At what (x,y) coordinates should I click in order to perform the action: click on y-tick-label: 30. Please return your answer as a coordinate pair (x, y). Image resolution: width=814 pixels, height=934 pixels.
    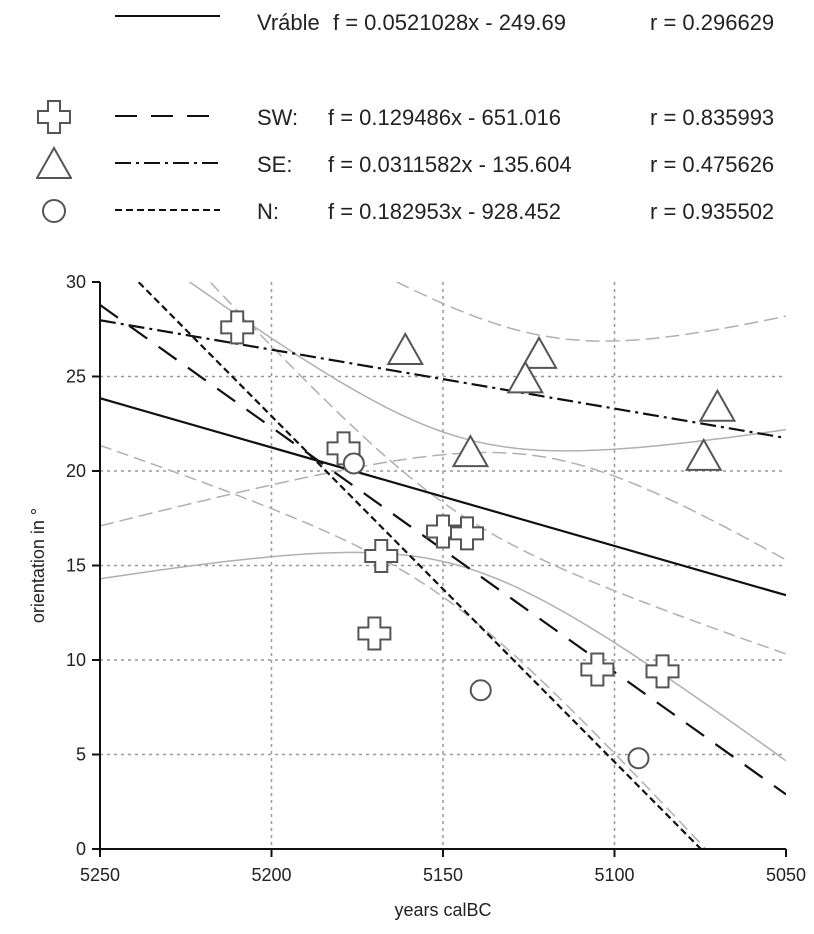
    Looking at the image, I should click on (76, 282).